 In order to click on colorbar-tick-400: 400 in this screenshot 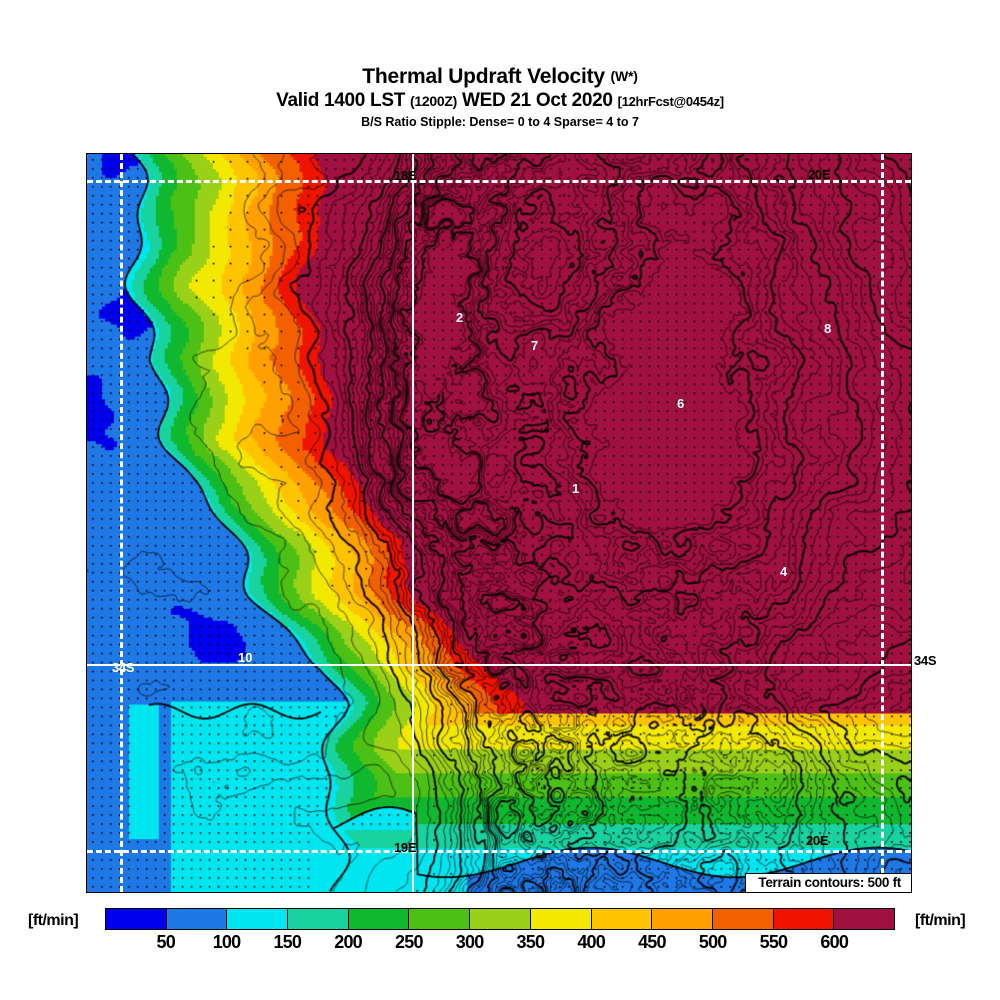, I will do `click(591, 942)`.